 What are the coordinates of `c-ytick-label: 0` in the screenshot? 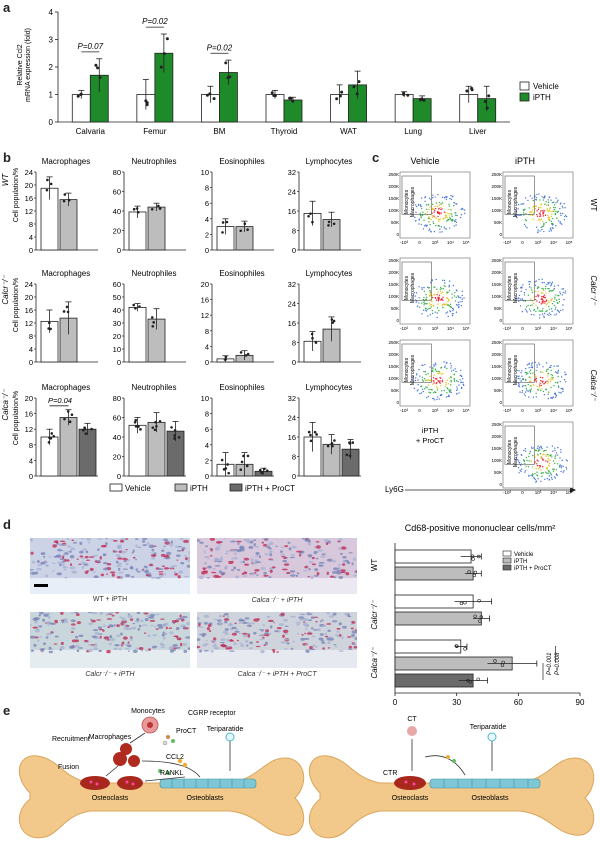 It's located at (397, 402).